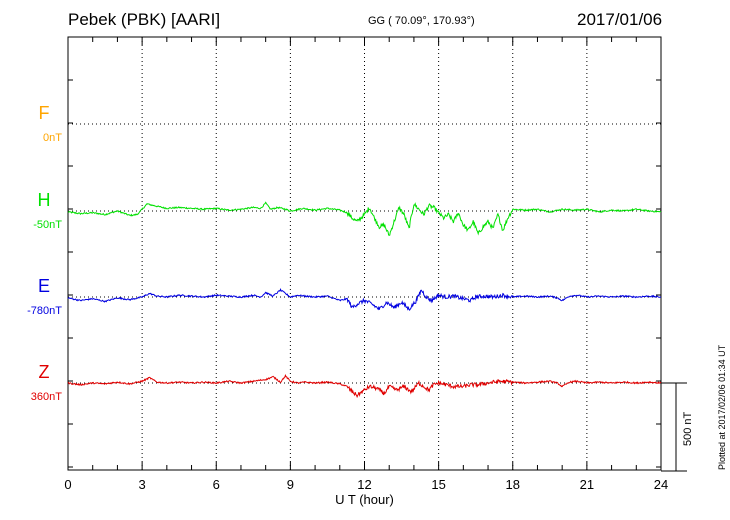 This screenshot has height=520, width=730. Describe the element at coordinates (661, 484) in the screenshot. I see `x-tick-label: 24` at that location.